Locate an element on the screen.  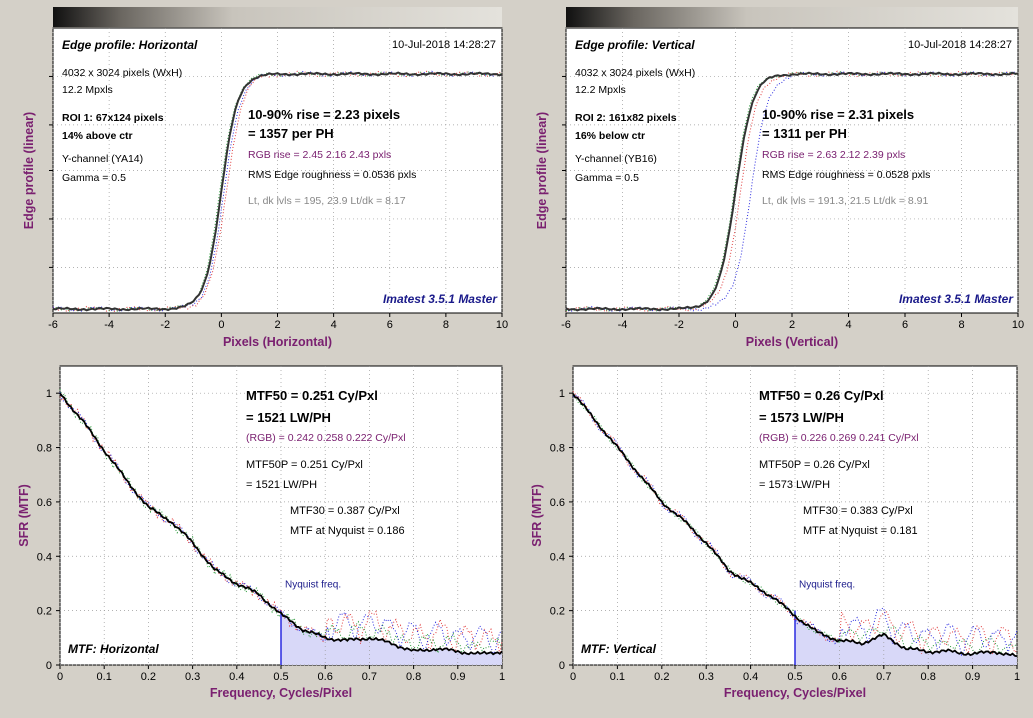
edge-roughness: RMS Edge roughness = 0.0536 pxls is located at coordinates (332, 175).